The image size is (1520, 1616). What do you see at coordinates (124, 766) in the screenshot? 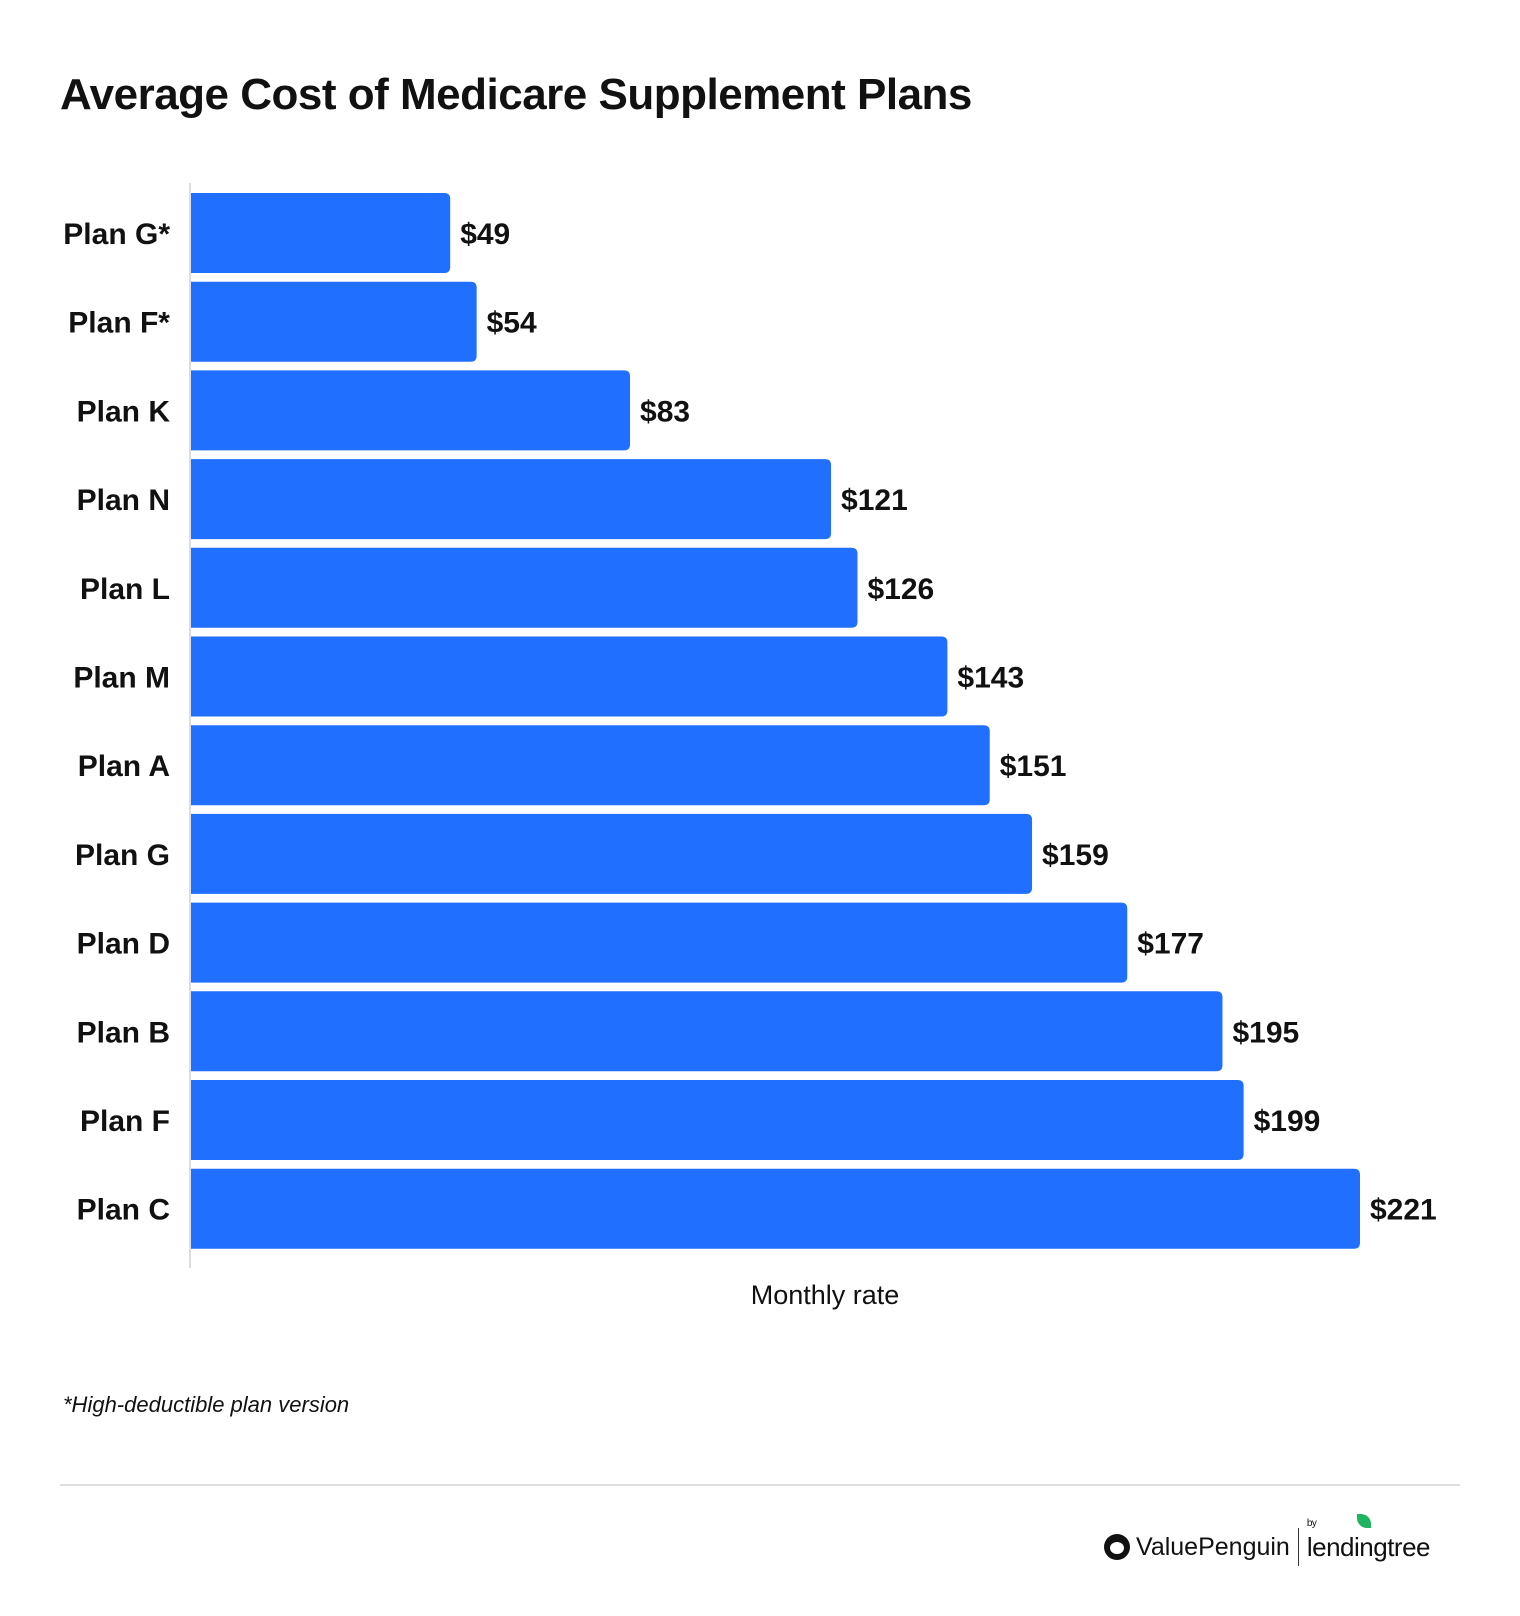
I see `category-label: Plan A` at bounding box center [124, 766].